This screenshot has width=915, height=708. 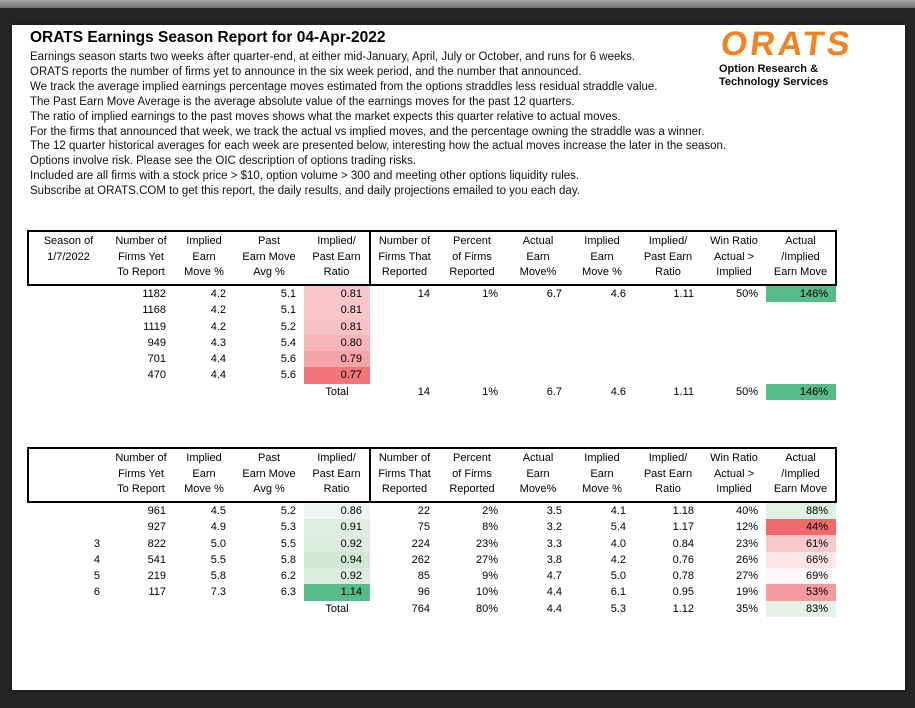 I want to click on table-cell: 2%, so click(x=490, y=510).